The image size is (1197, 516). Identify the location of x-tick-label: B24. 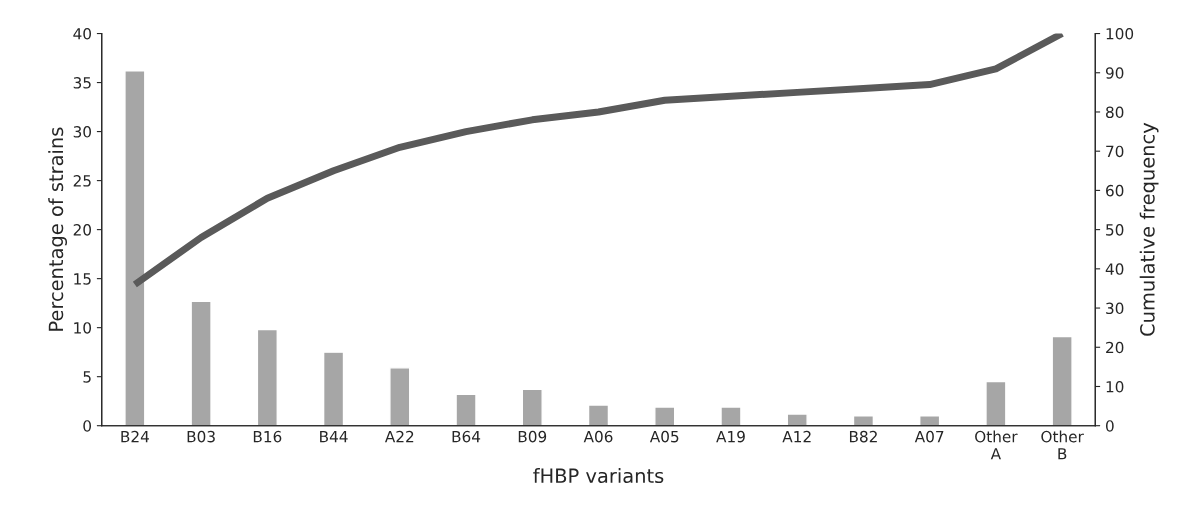
(135, 436).